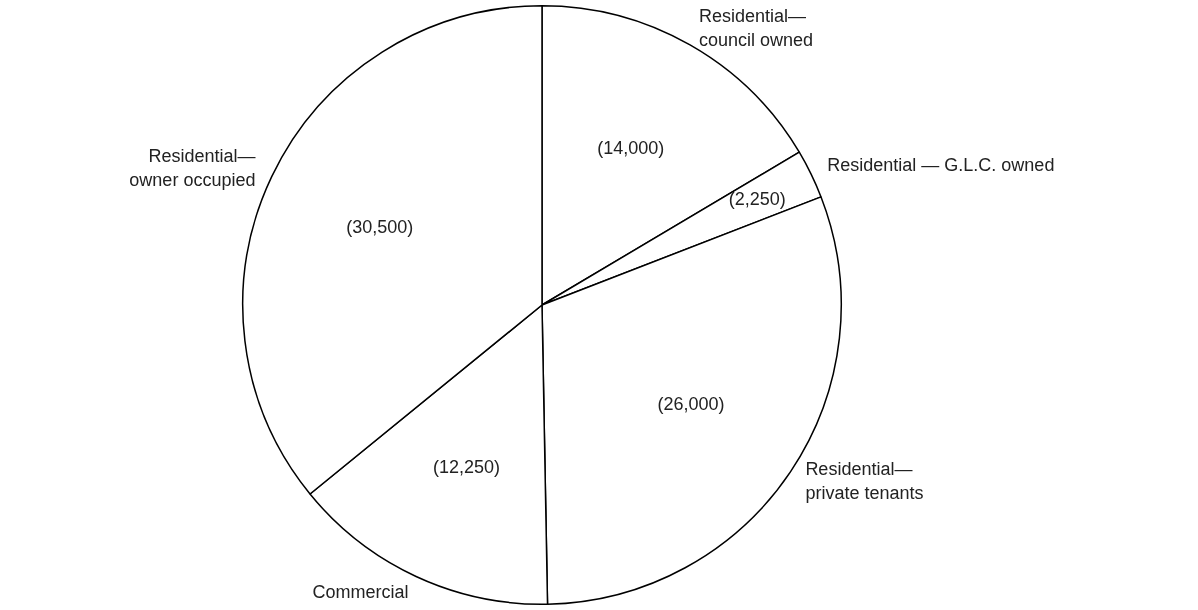  Describe the element at coordinates (192, 167) in the screenshot. I see `slice-label: Residential— owner occupied` at that location.